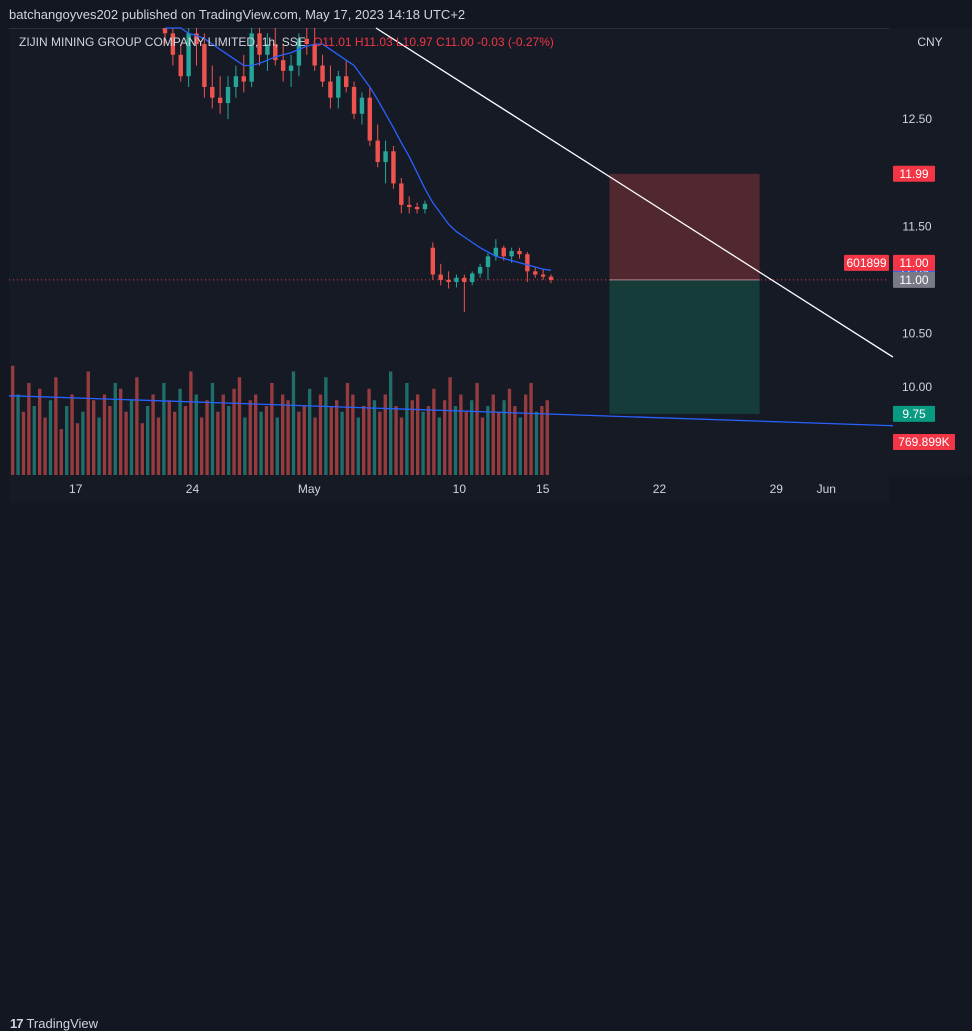  I want to click on price-label-11.00: 11.00, so click(914, 262).